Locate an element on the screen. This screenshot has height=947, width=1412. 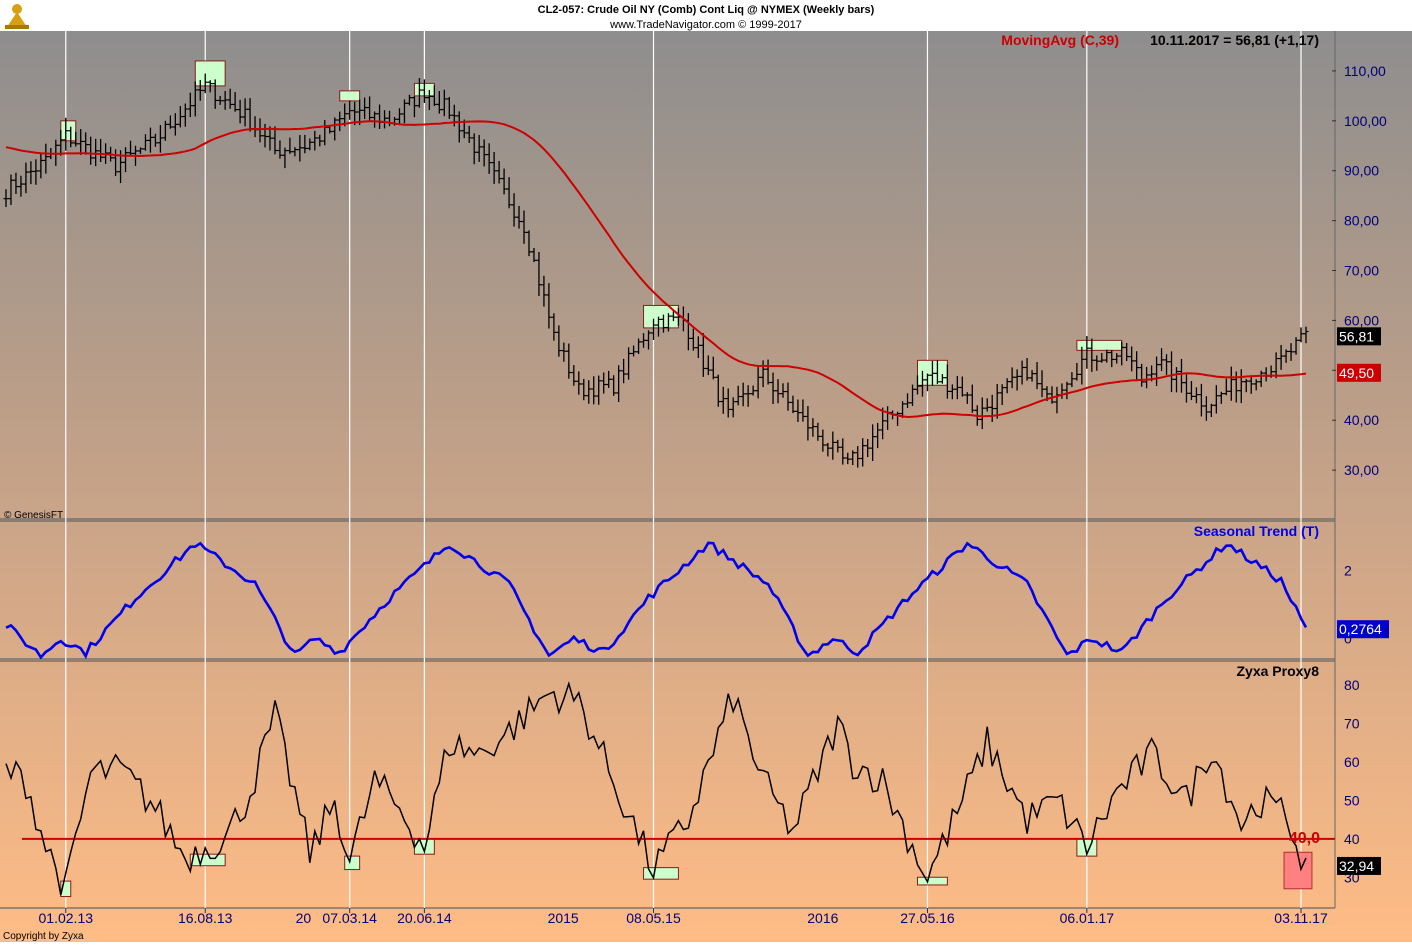
price-signal-box is located at coordinates (1099, 345).